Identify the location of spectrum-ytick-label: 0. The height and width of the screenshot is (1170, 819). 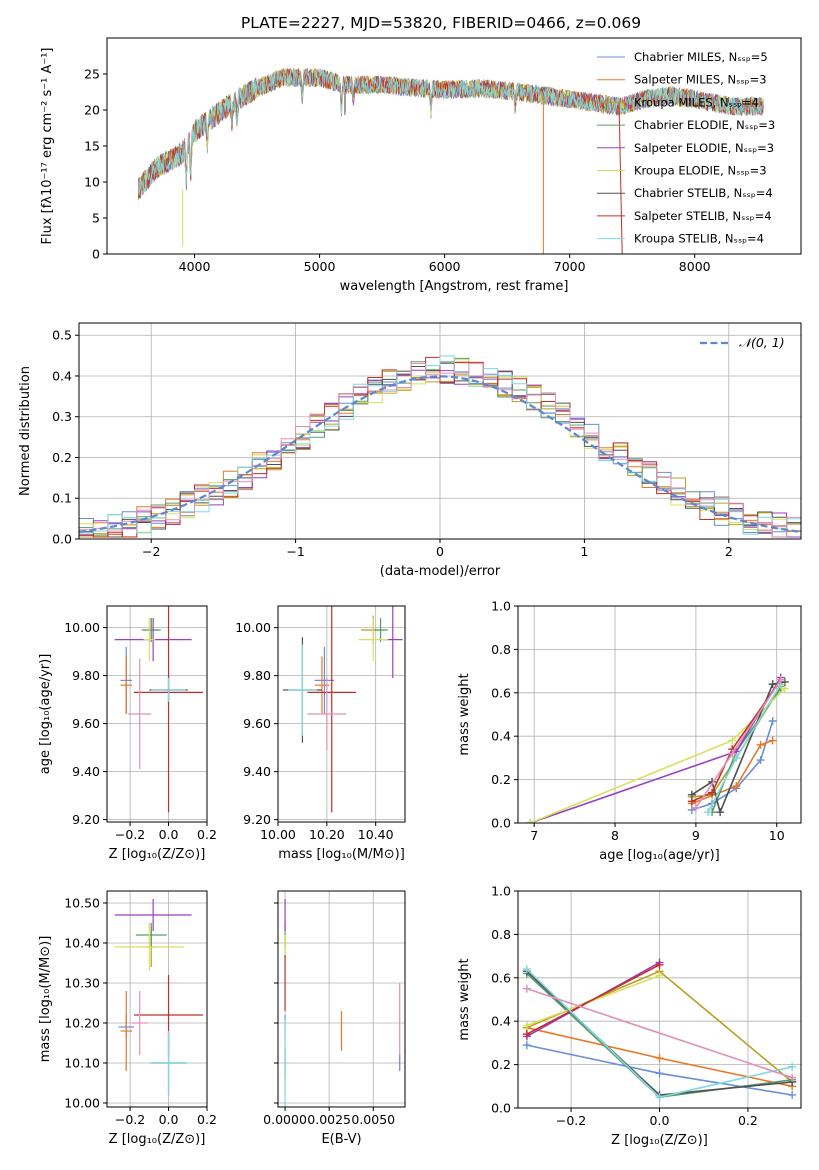
(96, 254).